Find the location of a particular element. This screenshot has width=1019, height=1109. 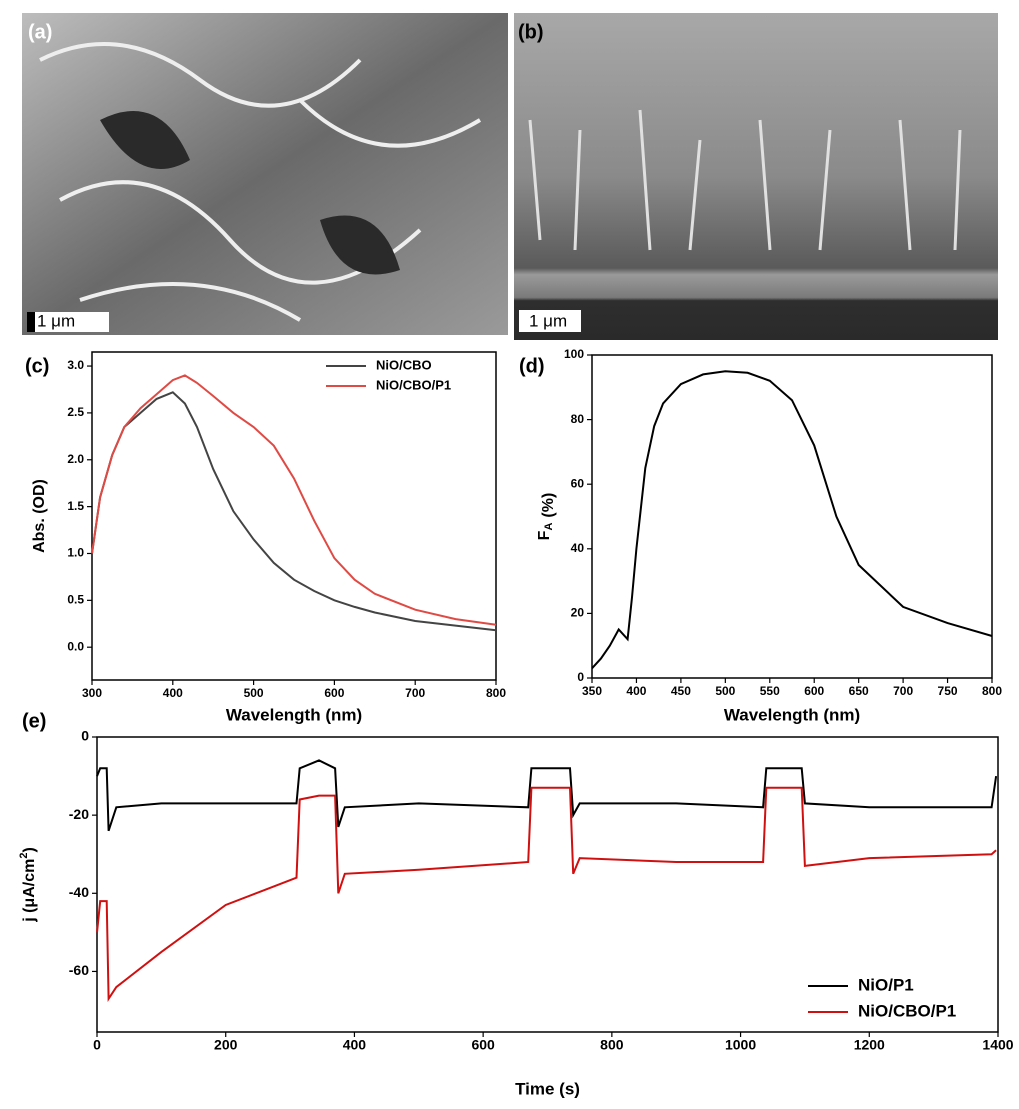

y-axis-label: j (μA/cm2) is located at coordinates (28, 885).